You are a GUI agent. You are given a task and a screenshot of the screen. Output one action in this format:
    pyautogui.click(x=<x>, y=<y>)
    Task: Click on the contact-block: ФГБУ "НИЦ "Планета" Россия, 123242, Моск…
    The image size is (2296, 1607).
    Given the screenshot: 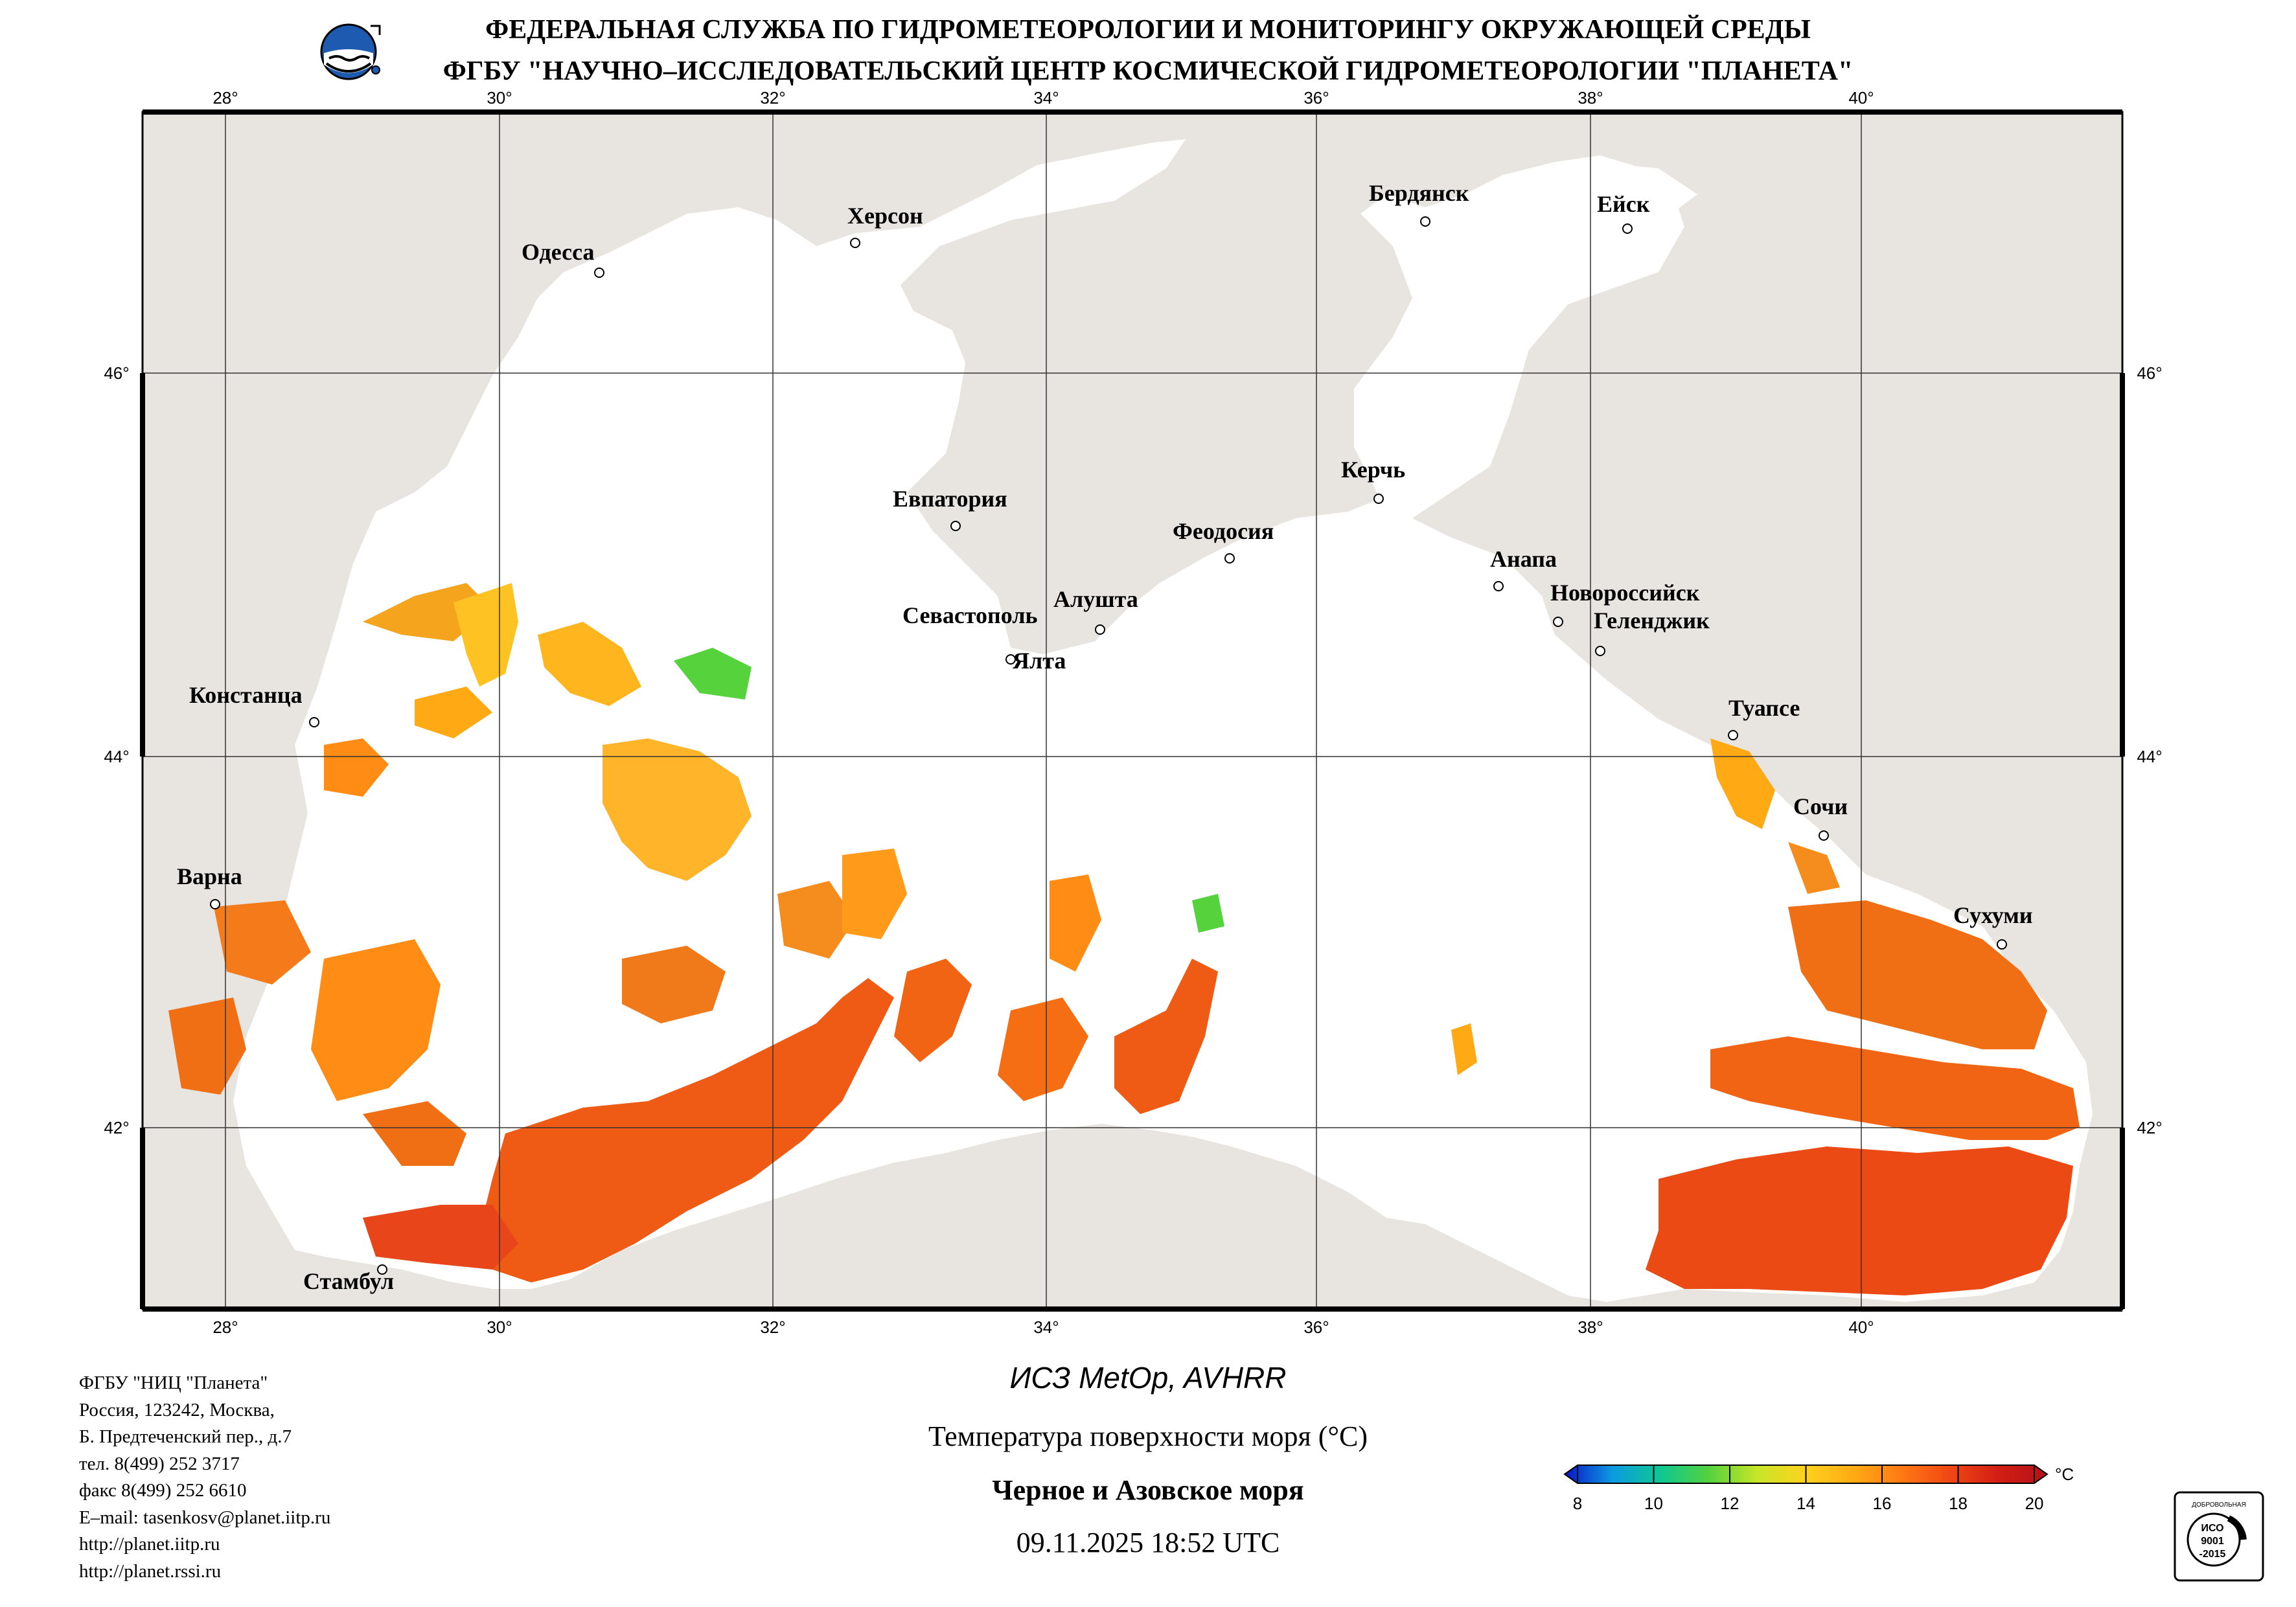 What is the action you would take?
    pyautogui.click(x=205, y=1477)
    